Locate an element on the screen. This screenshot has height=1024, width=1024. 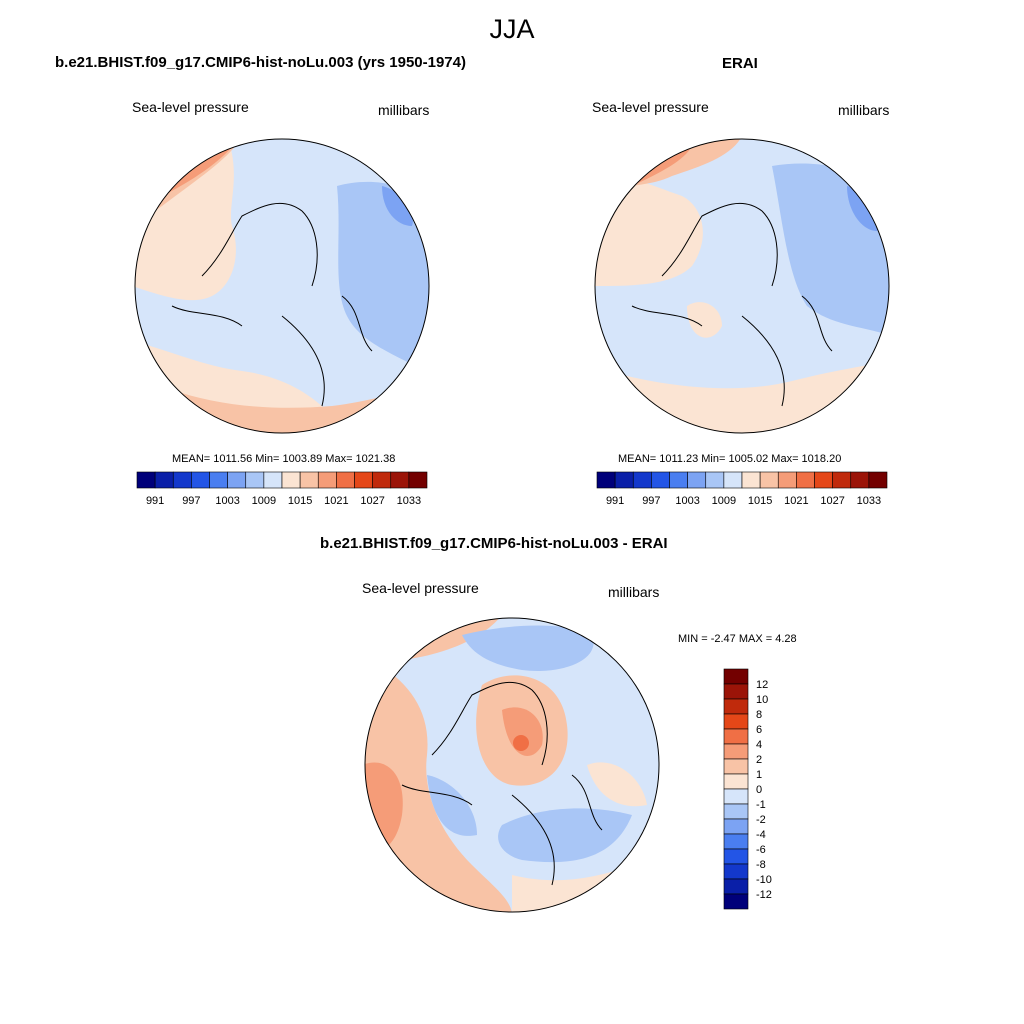
panel1-colorbar: 991 997 1003 1009 1015 1021 1027 1033 is located at coordinates (282, 489).